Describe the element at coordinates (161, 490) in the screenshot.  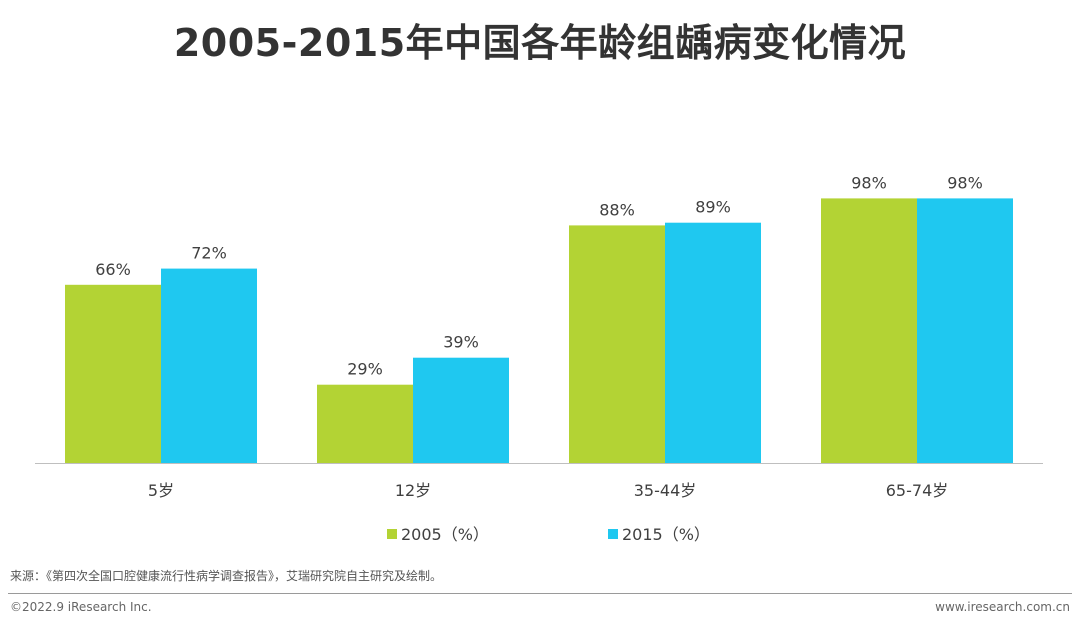
I see `category-label: 5岁` at that location.